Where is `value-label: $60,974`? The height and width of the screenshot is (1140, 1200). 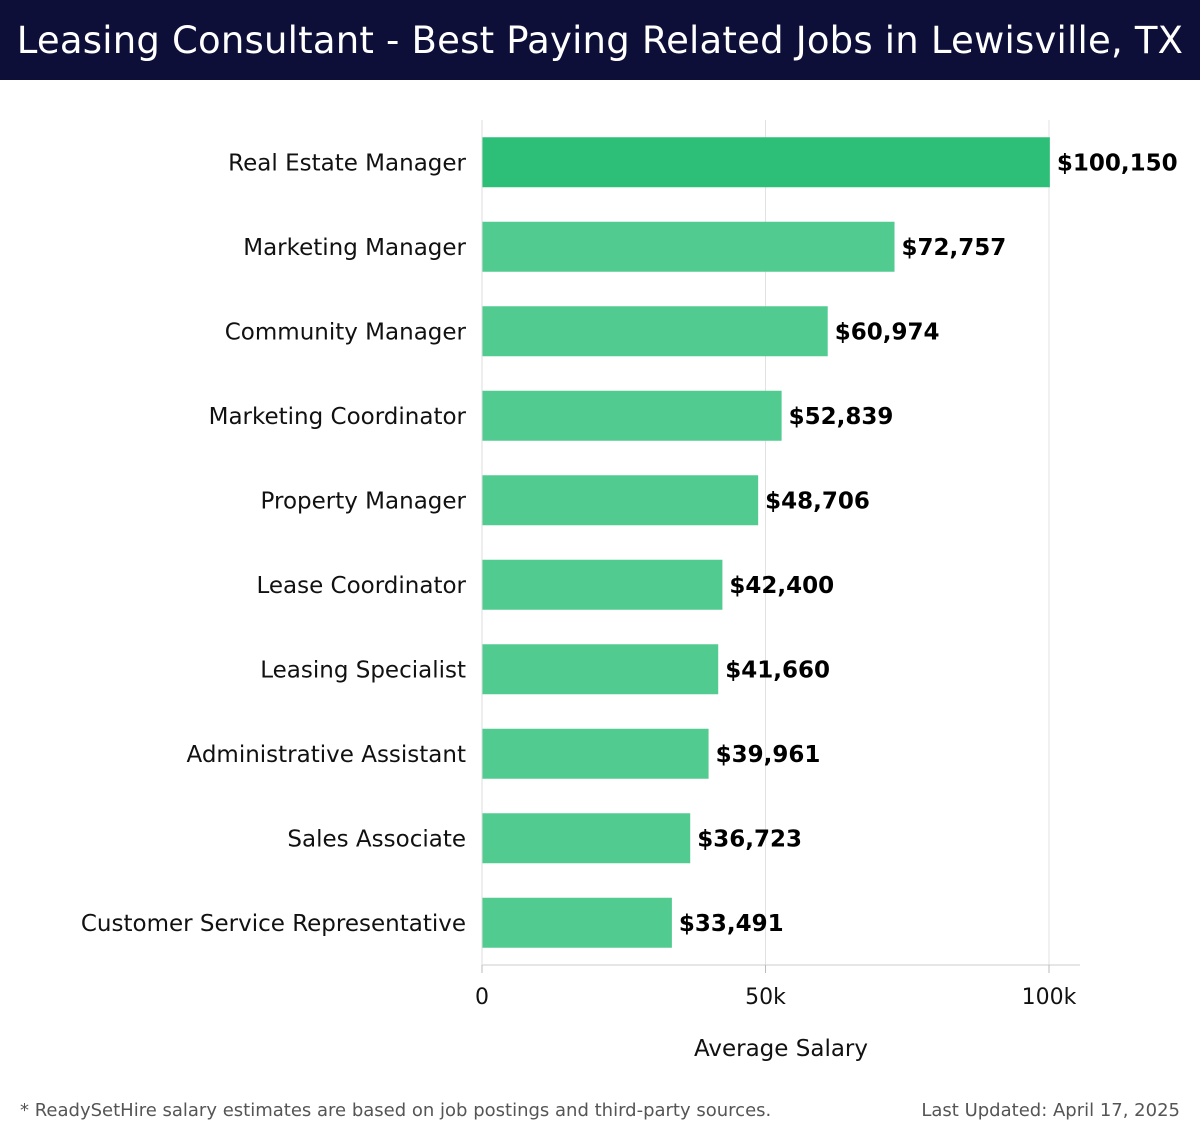 value-label: $60,974 is located at coordinates (887, 332).